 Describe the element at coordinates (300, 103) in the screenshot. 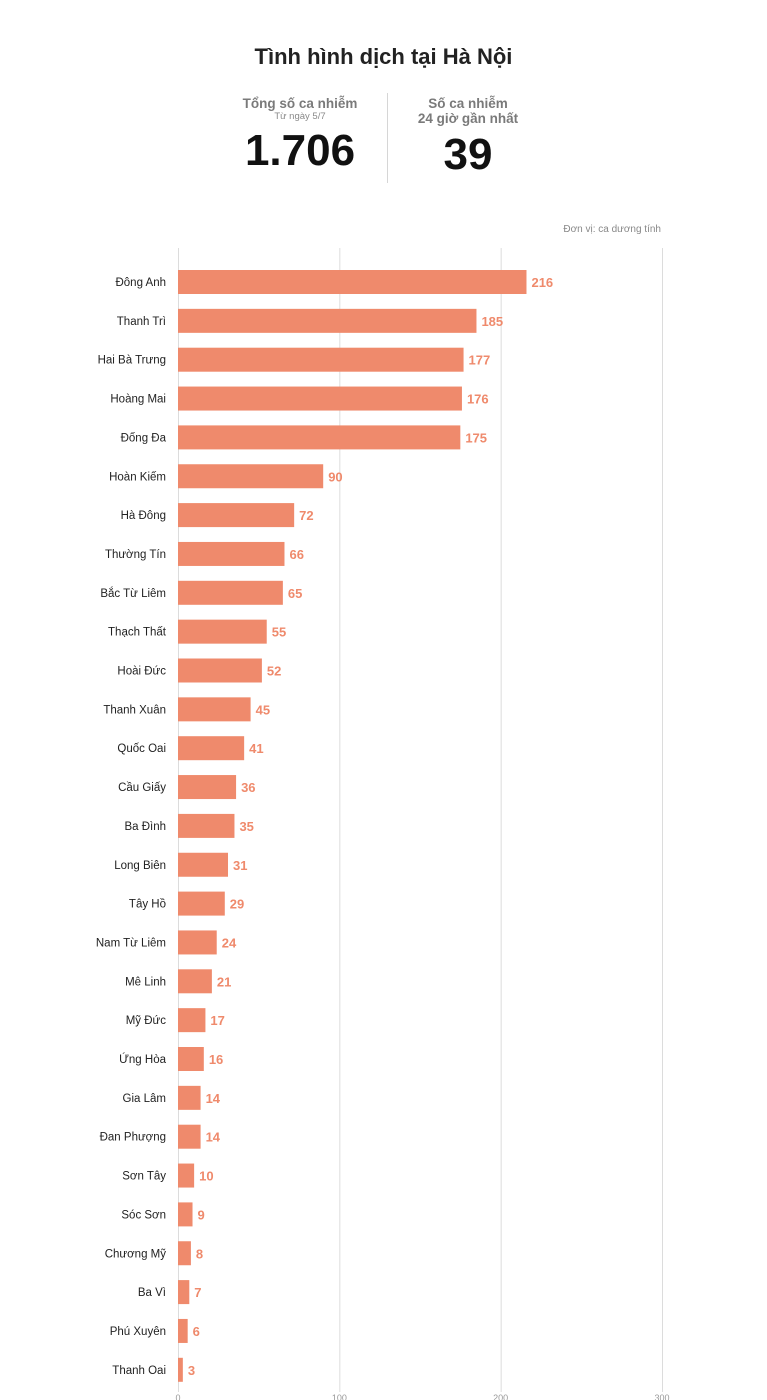

I see `total-cases-label: Tổng số ca nhiễm` at that location.